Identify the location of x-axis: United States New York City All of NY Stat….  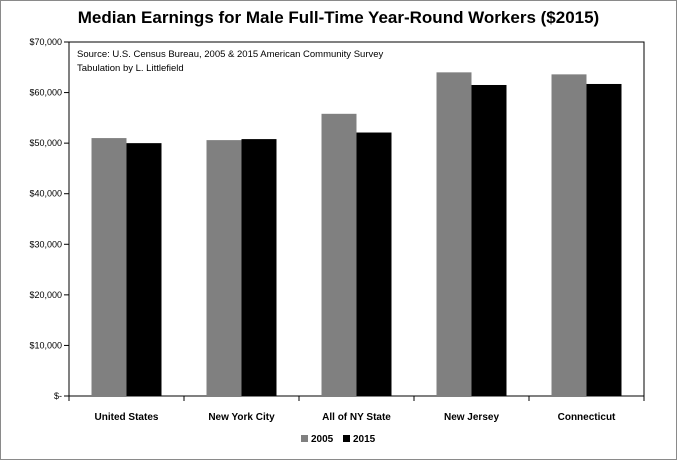
(356, 417).